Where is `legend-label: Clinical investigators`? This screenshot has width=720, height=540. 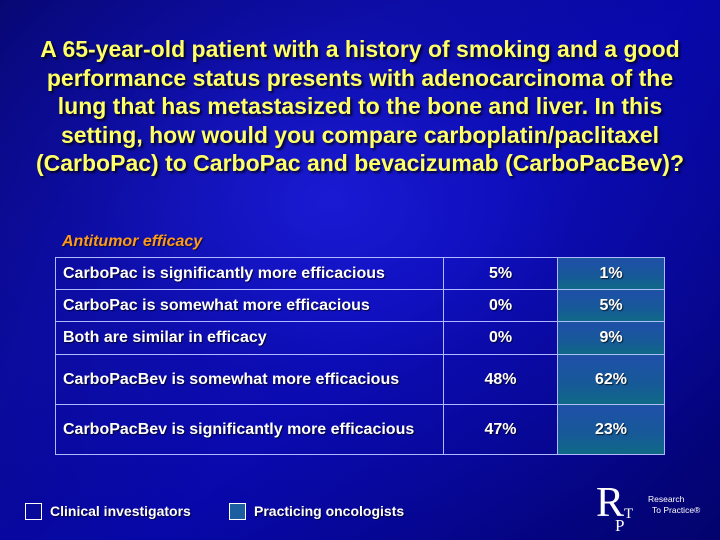
legend-label: Clinical investigators is located at coordinates (120, 511).